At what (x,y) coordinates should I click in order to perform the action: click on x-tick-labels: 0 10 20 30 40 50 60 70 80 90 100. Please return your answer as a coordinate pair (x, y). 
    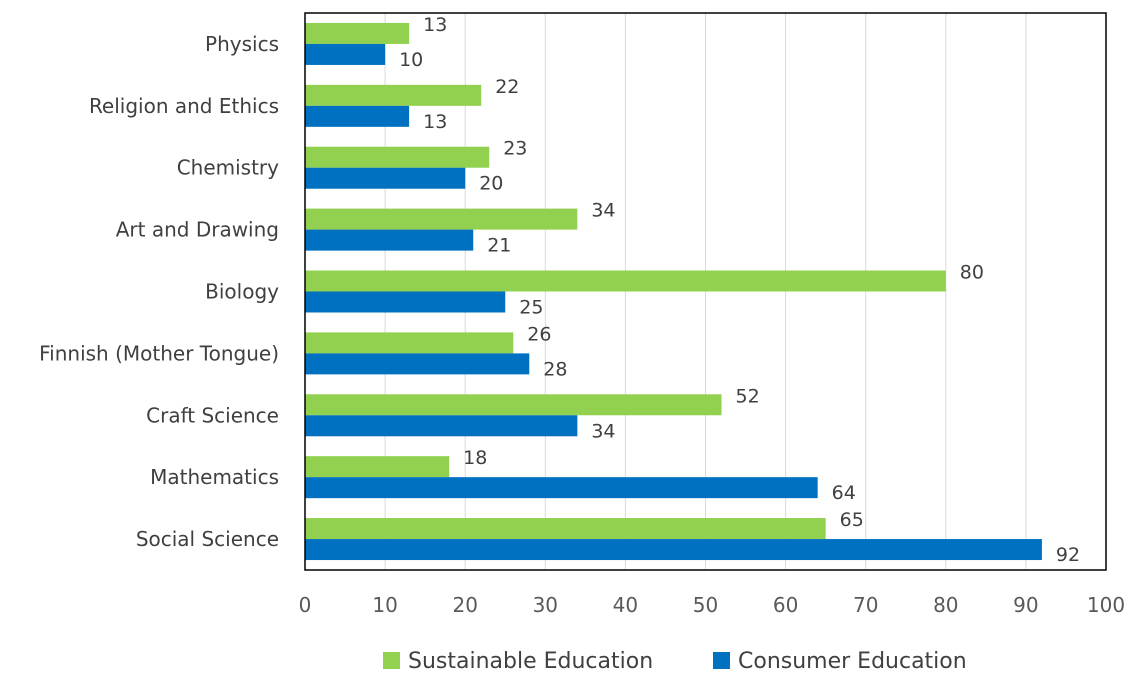
    Looking at the image, I should click on (712, 605).